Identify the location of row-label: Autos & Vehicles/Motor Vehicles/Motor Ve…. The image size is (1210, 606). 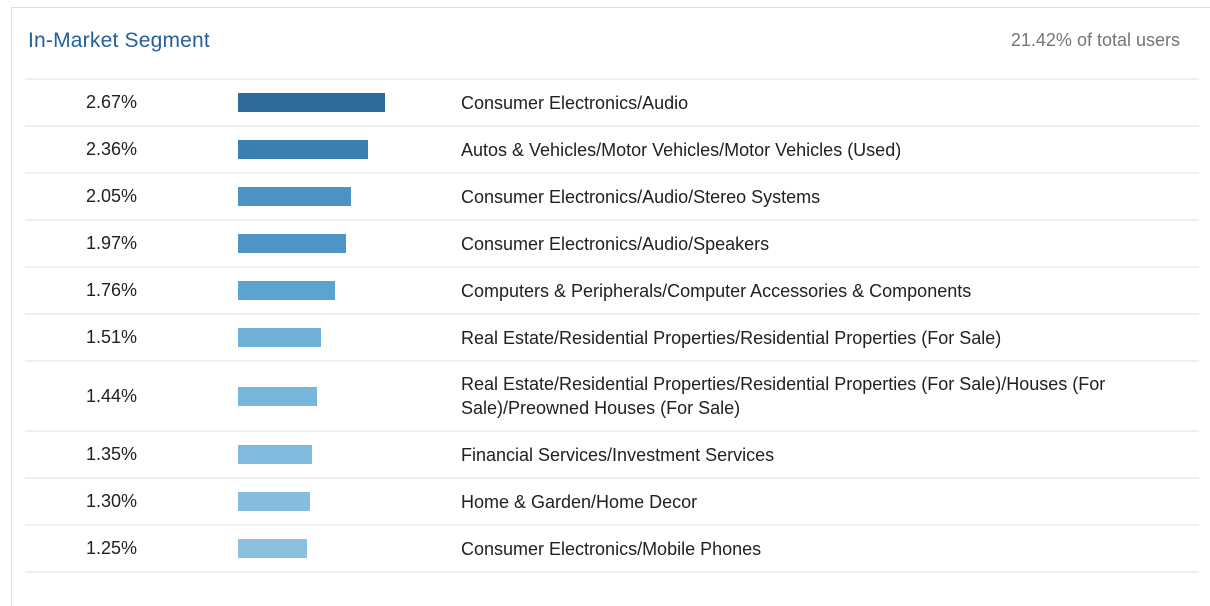
(681, 149).